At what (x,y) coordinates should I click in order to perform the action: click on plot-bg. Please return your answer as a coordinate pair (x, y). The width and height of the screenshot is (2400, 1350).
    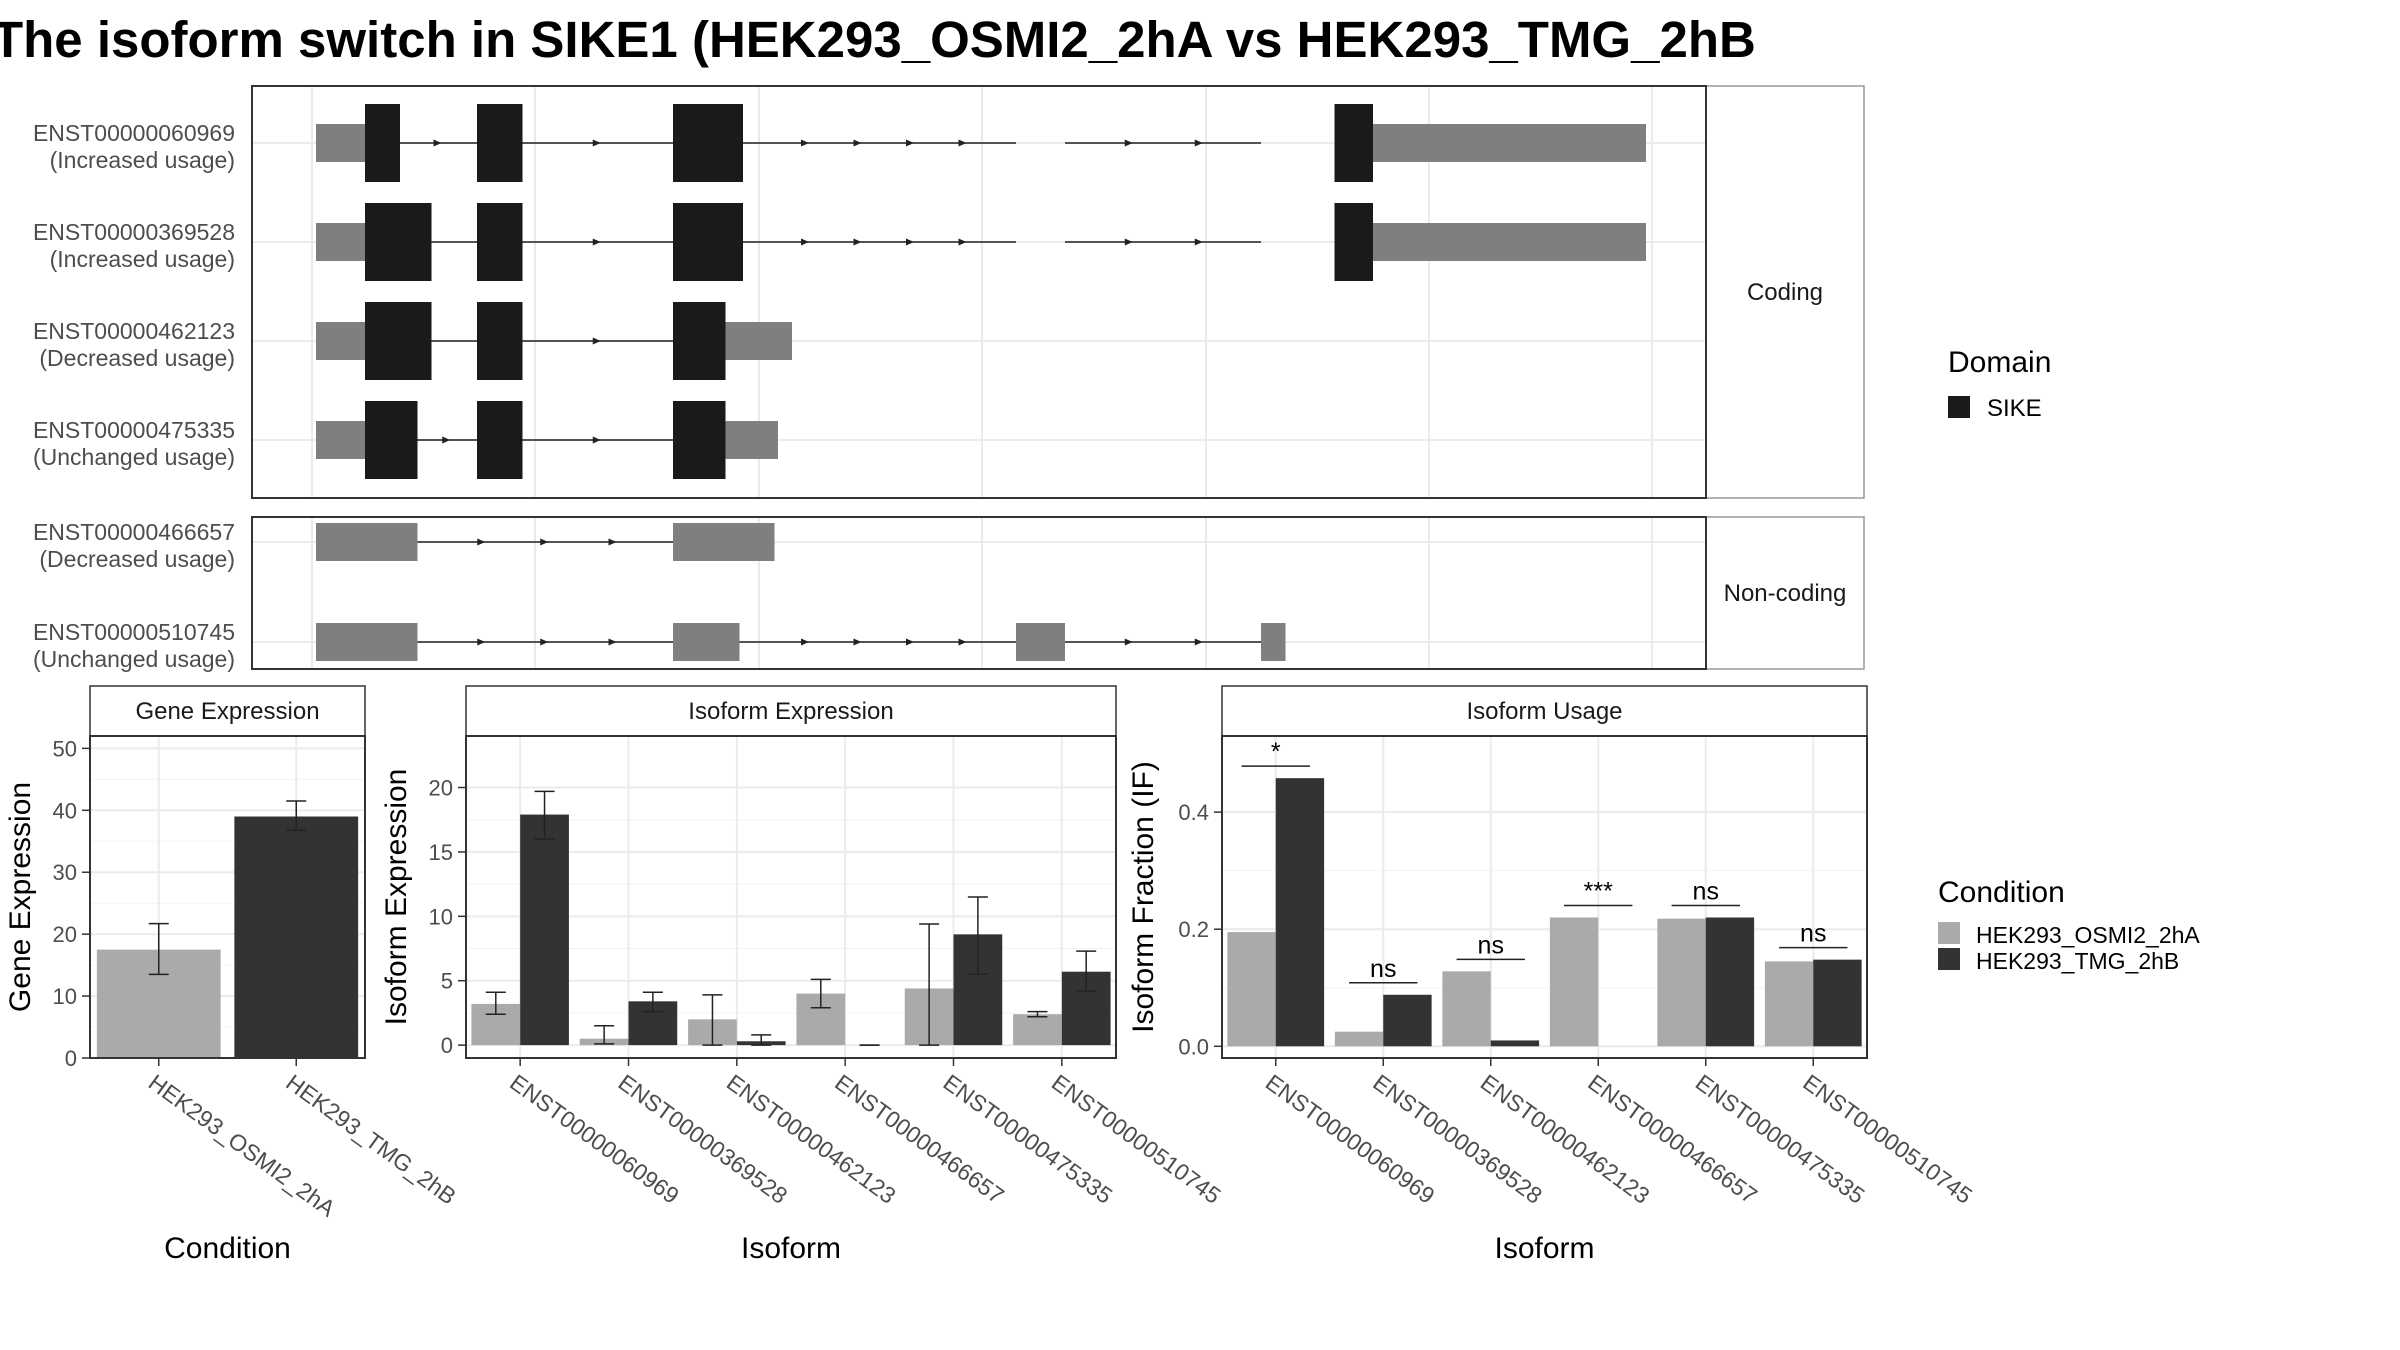
    Looking at the image, I should click on (791, 897).